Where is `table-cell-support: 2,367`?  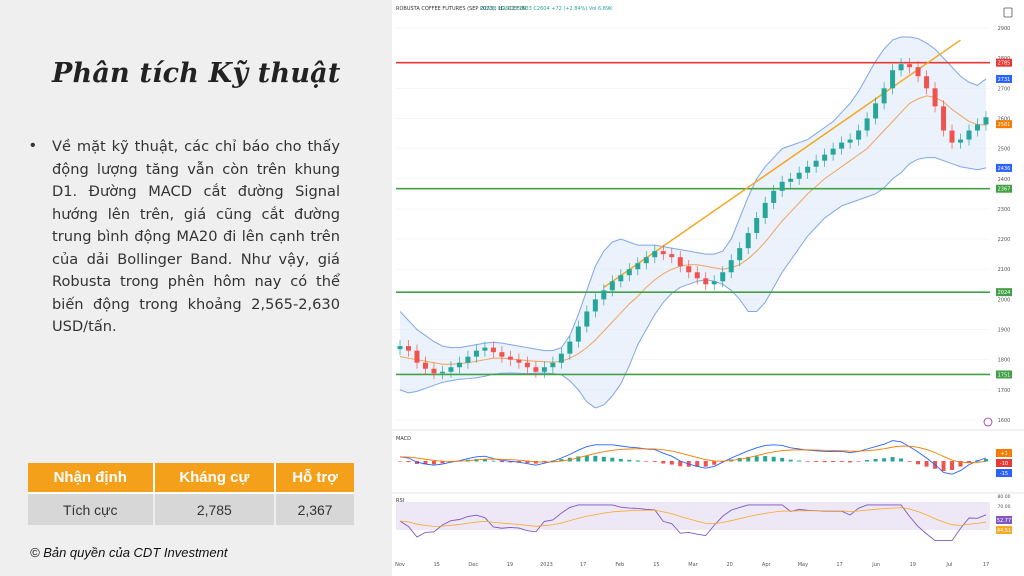 table-cell-support: 2,367 is located at coordinates (314, 508).